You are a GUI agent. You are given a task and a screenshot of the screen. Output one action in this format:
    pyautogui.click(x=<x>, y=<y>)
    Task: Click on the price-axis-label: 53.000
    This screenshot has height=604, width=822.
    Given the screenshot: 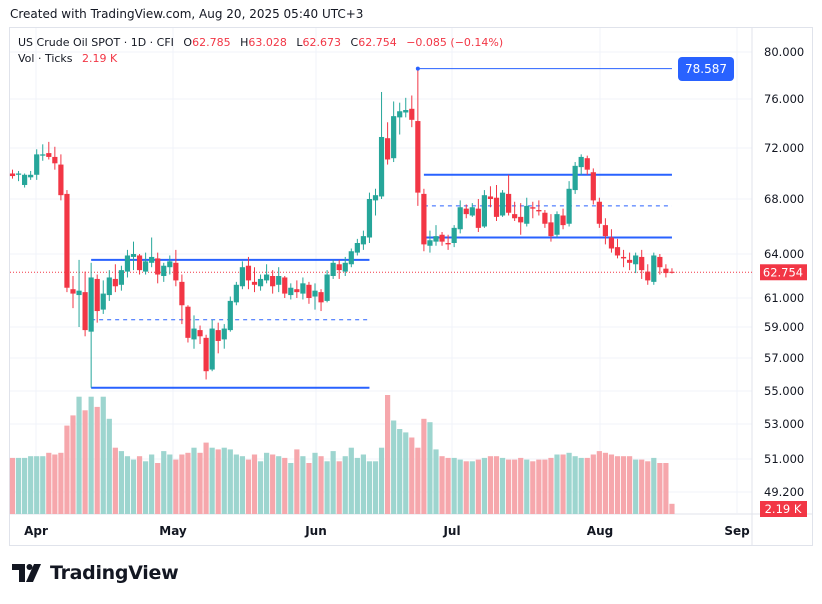 What is the action you would take?
    pyautogui.click(x=784, y=424)
    